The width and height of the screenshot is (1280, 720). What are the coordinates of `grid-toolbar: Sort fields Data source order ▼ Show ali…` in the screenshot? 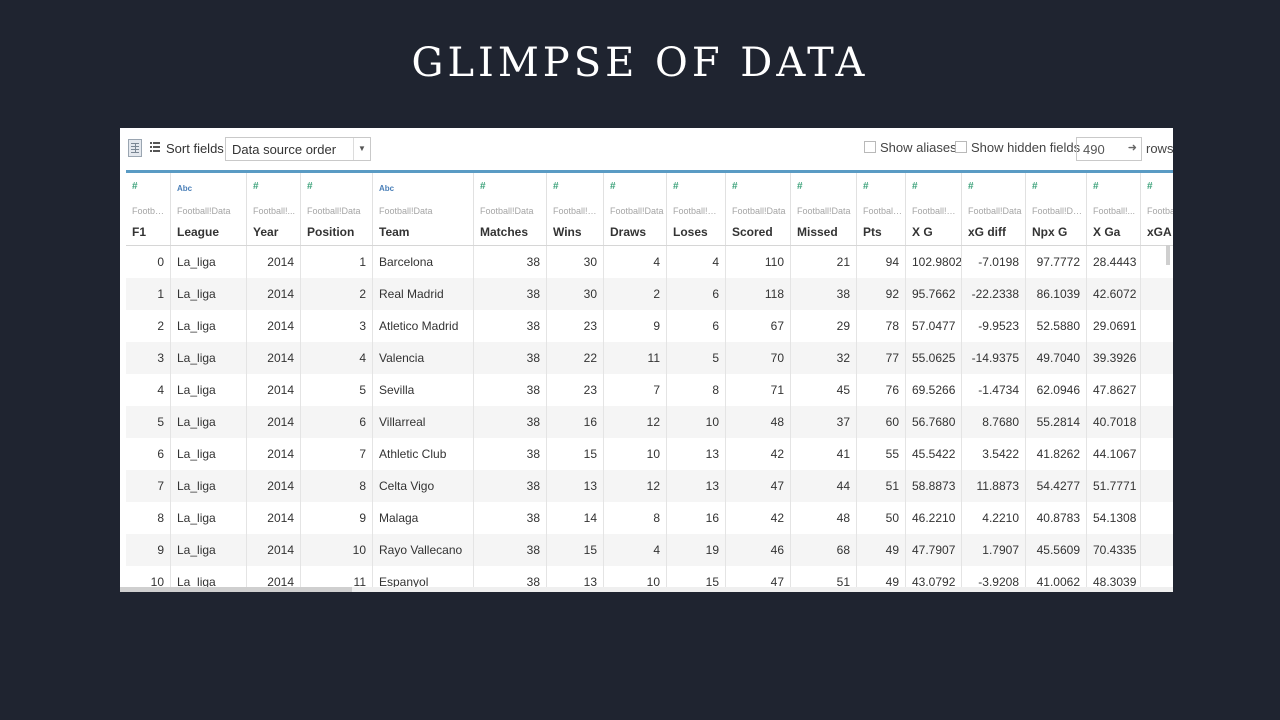 It's located at (646, 149).